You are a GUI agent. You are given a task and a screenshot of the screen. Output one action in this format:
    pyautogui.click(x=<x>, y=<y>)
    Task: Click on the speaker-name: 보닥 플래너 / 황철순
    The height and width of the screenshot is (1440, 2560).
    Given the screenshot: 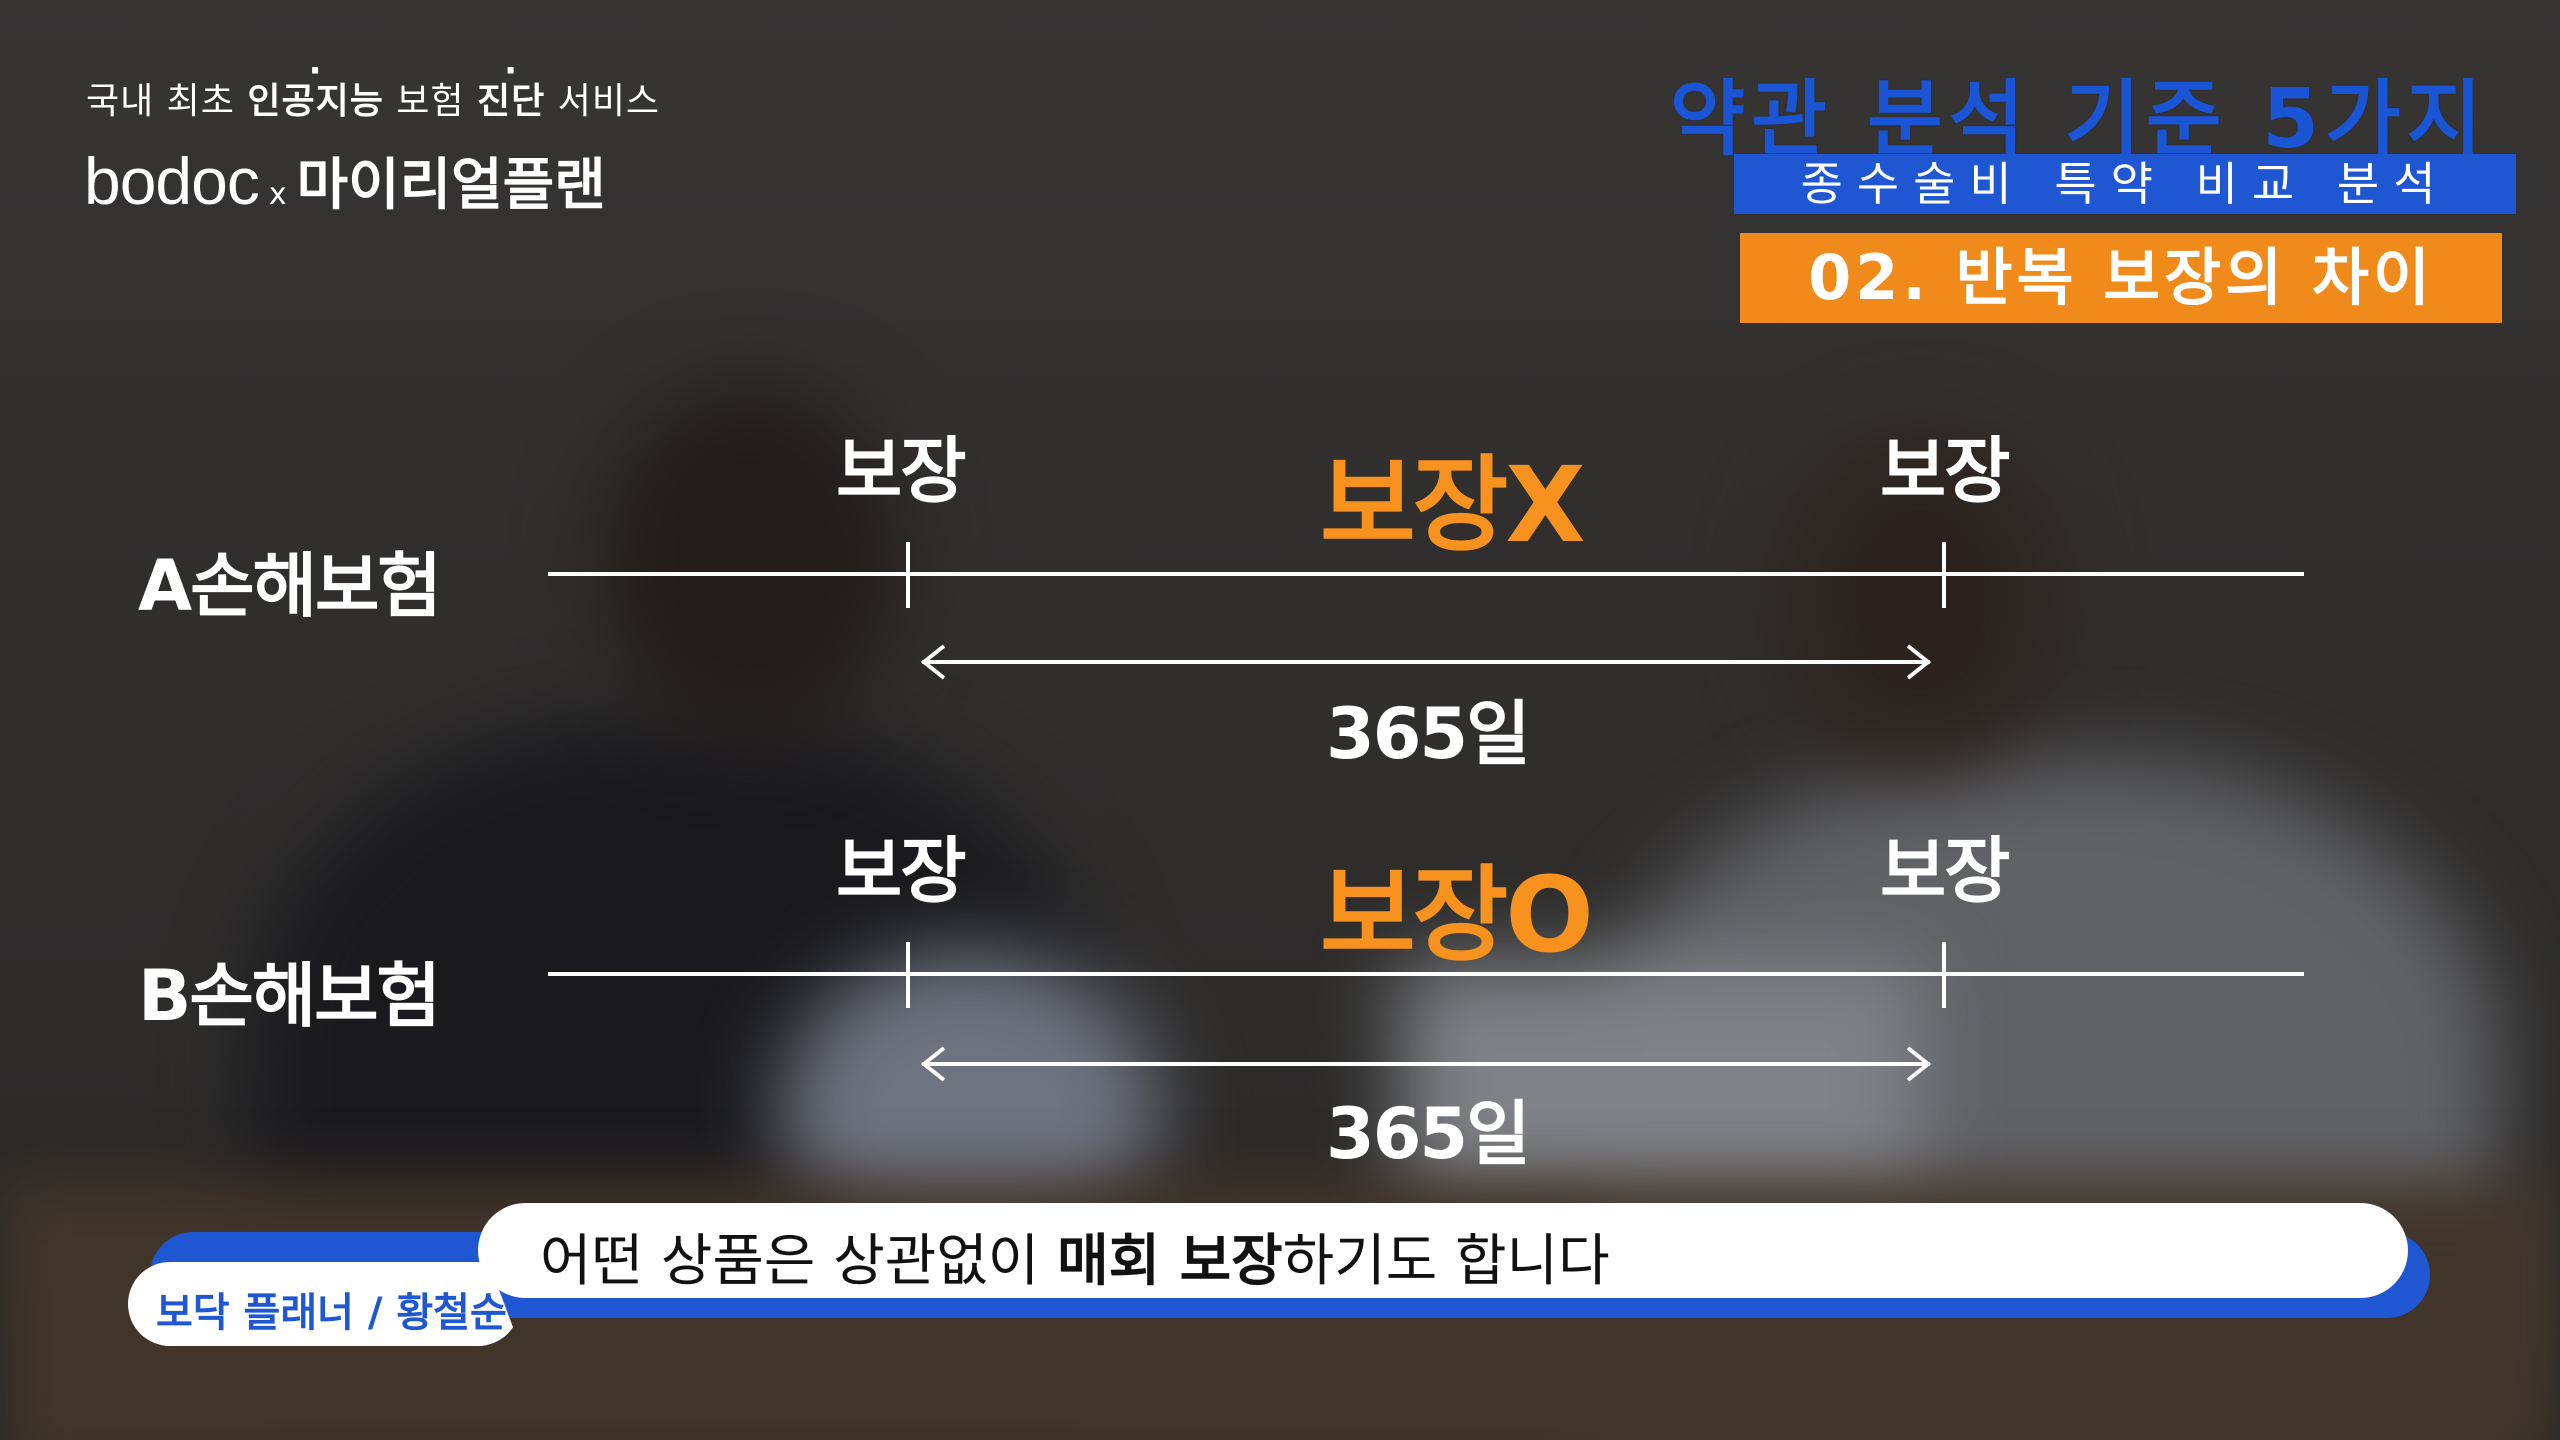 What is the action you would take?
    pyautogui.click(x=331, y=1313)
    